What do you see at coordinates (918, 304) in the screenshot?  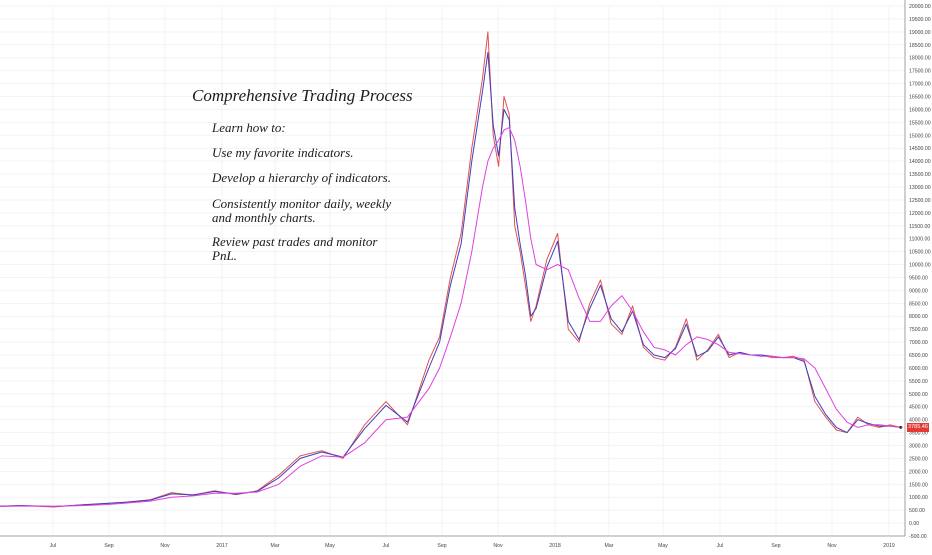 I see `y-tick-label: 8500.00` at bounding box center [918, 304].